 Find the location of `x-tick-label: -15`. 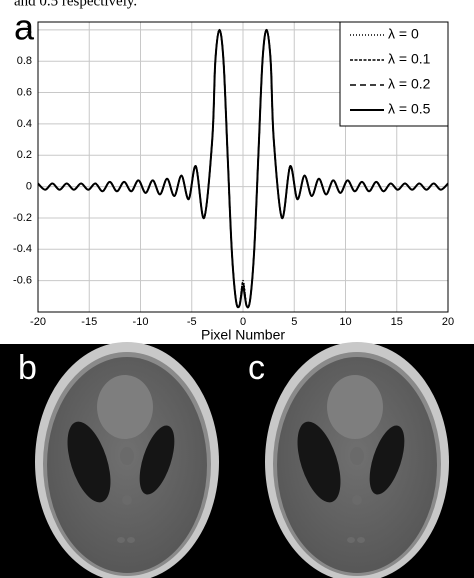

x-tick-label: -15 is located at coordinates (89, 322).